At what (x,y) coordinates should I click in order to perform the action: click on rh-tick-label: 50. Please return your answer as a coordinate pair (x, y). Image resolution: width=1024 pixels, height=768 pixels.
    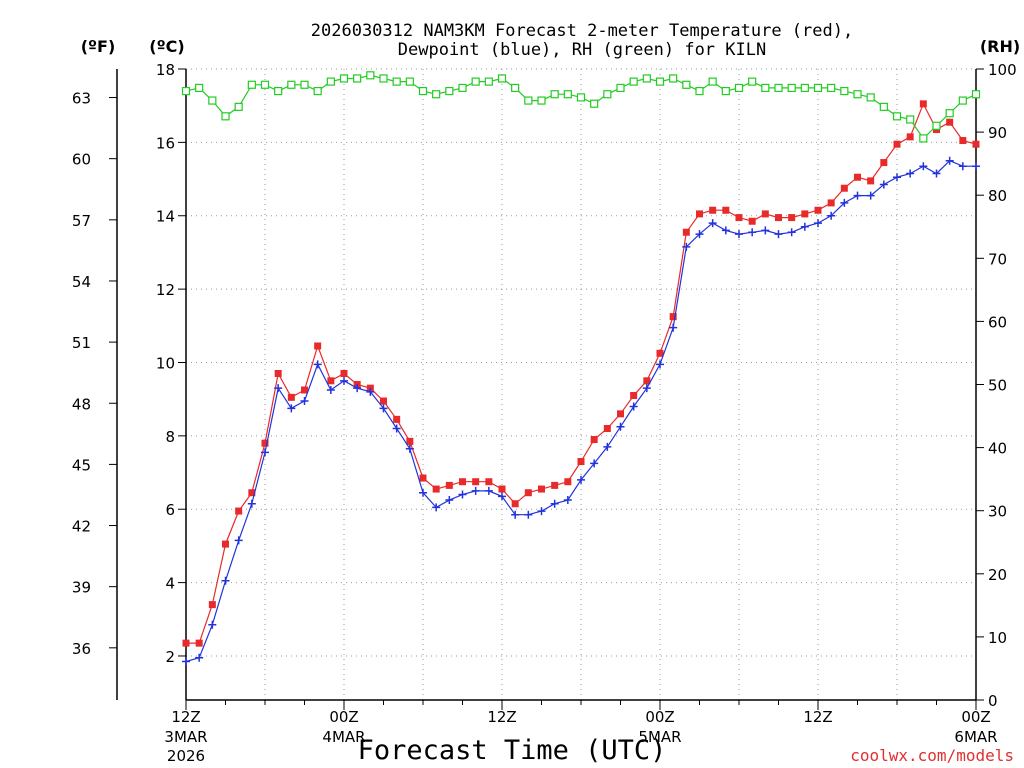
    Looking at the image, I should click on (997, 386).